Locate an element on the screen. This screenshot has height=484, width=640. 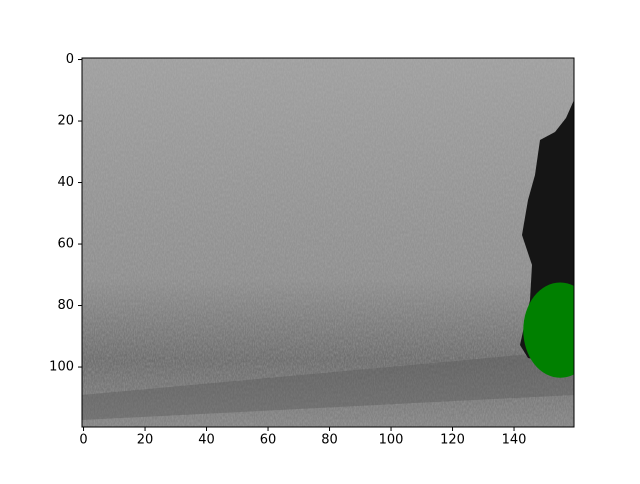
y-tick-label: 40 is located at coordinates (65, 182).